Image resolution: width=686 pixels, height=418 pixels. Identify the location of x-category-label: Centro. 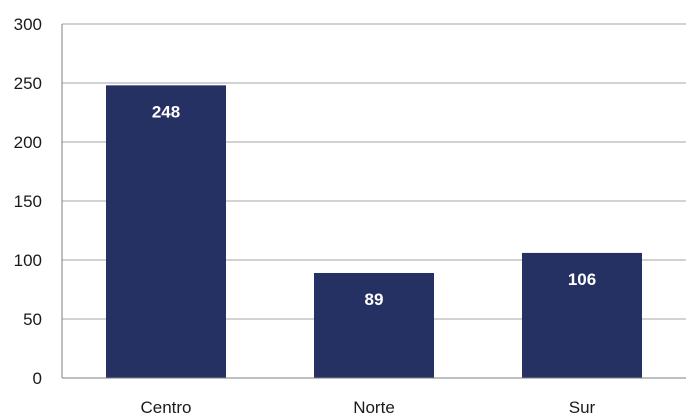
(165, 407).